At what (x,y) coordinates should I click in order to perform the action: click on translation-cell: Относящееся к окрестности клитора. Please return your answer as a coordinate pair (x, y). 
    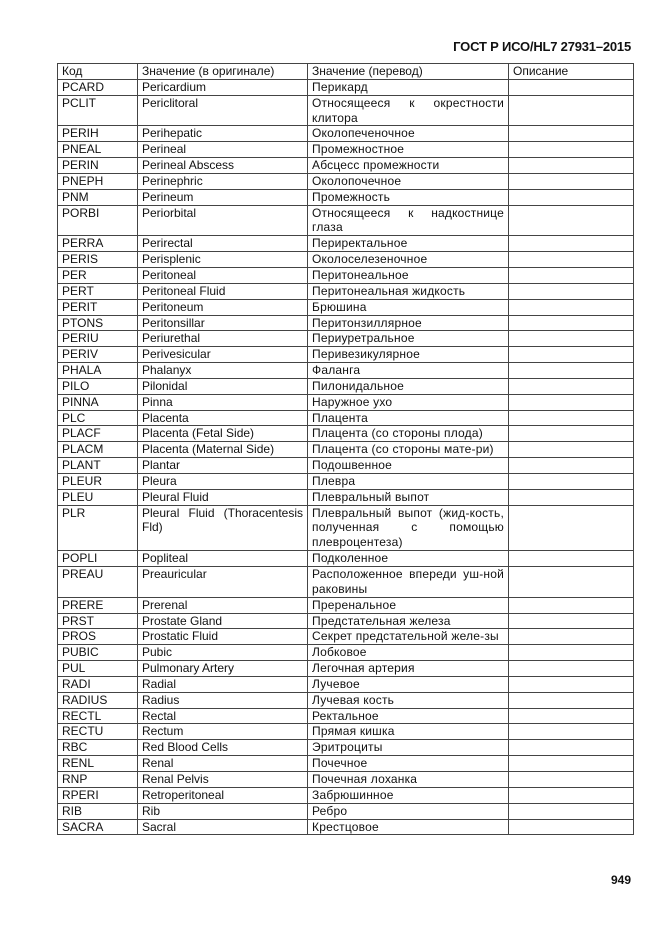
    Looking at the image, I should click on (408, 110).